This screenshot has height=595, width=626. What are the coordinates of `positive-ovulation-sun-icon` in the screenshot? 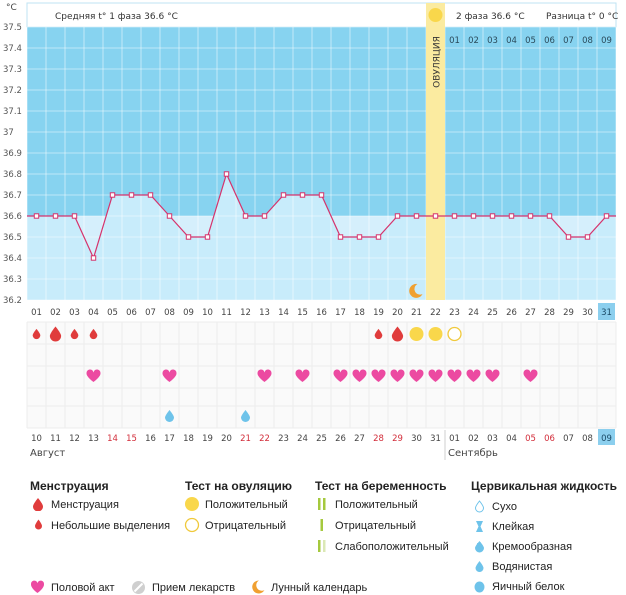 It's located at (192, 504).